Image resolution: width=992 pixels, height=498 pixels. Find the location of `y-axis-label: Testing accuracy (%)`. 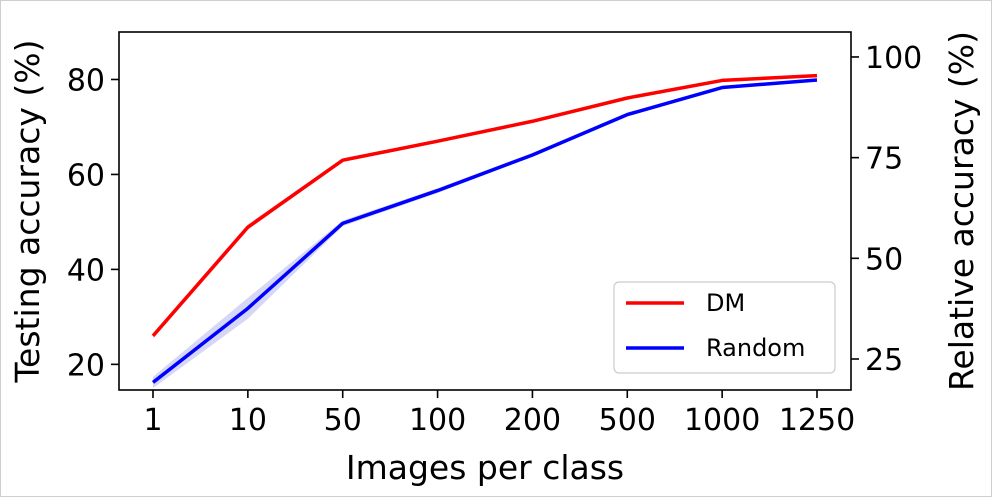

y-axis-label: Testing accuracy (%) is located at coordinates (27, 212).